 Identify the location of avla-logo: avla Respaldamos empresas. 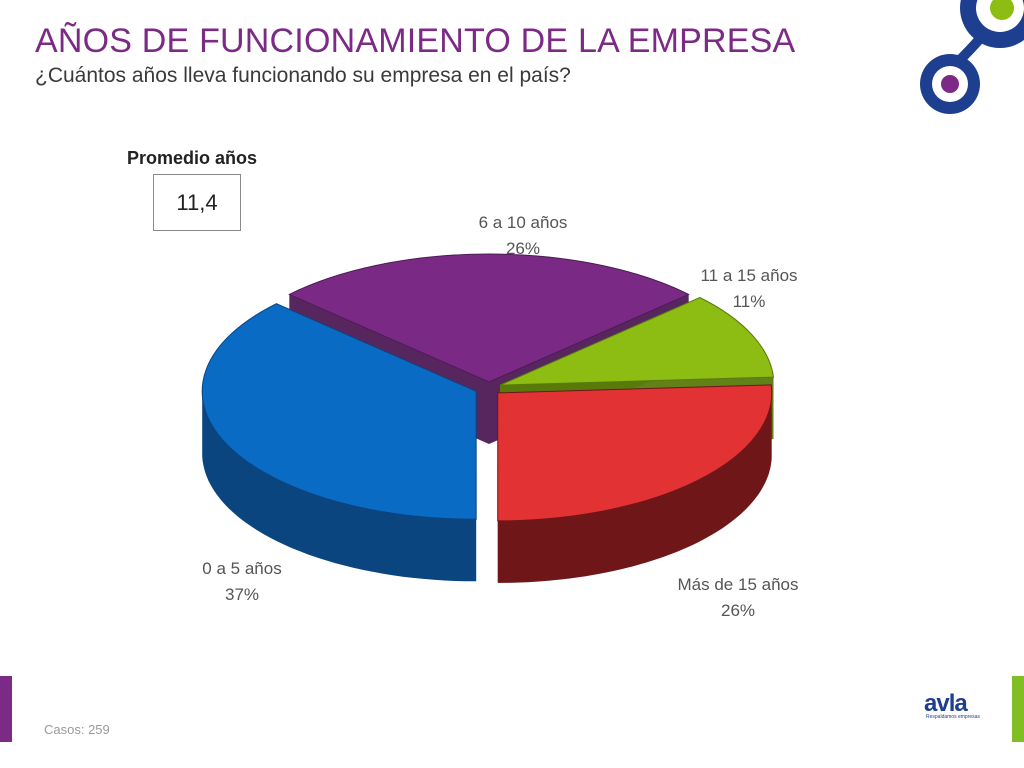
(959, 705).